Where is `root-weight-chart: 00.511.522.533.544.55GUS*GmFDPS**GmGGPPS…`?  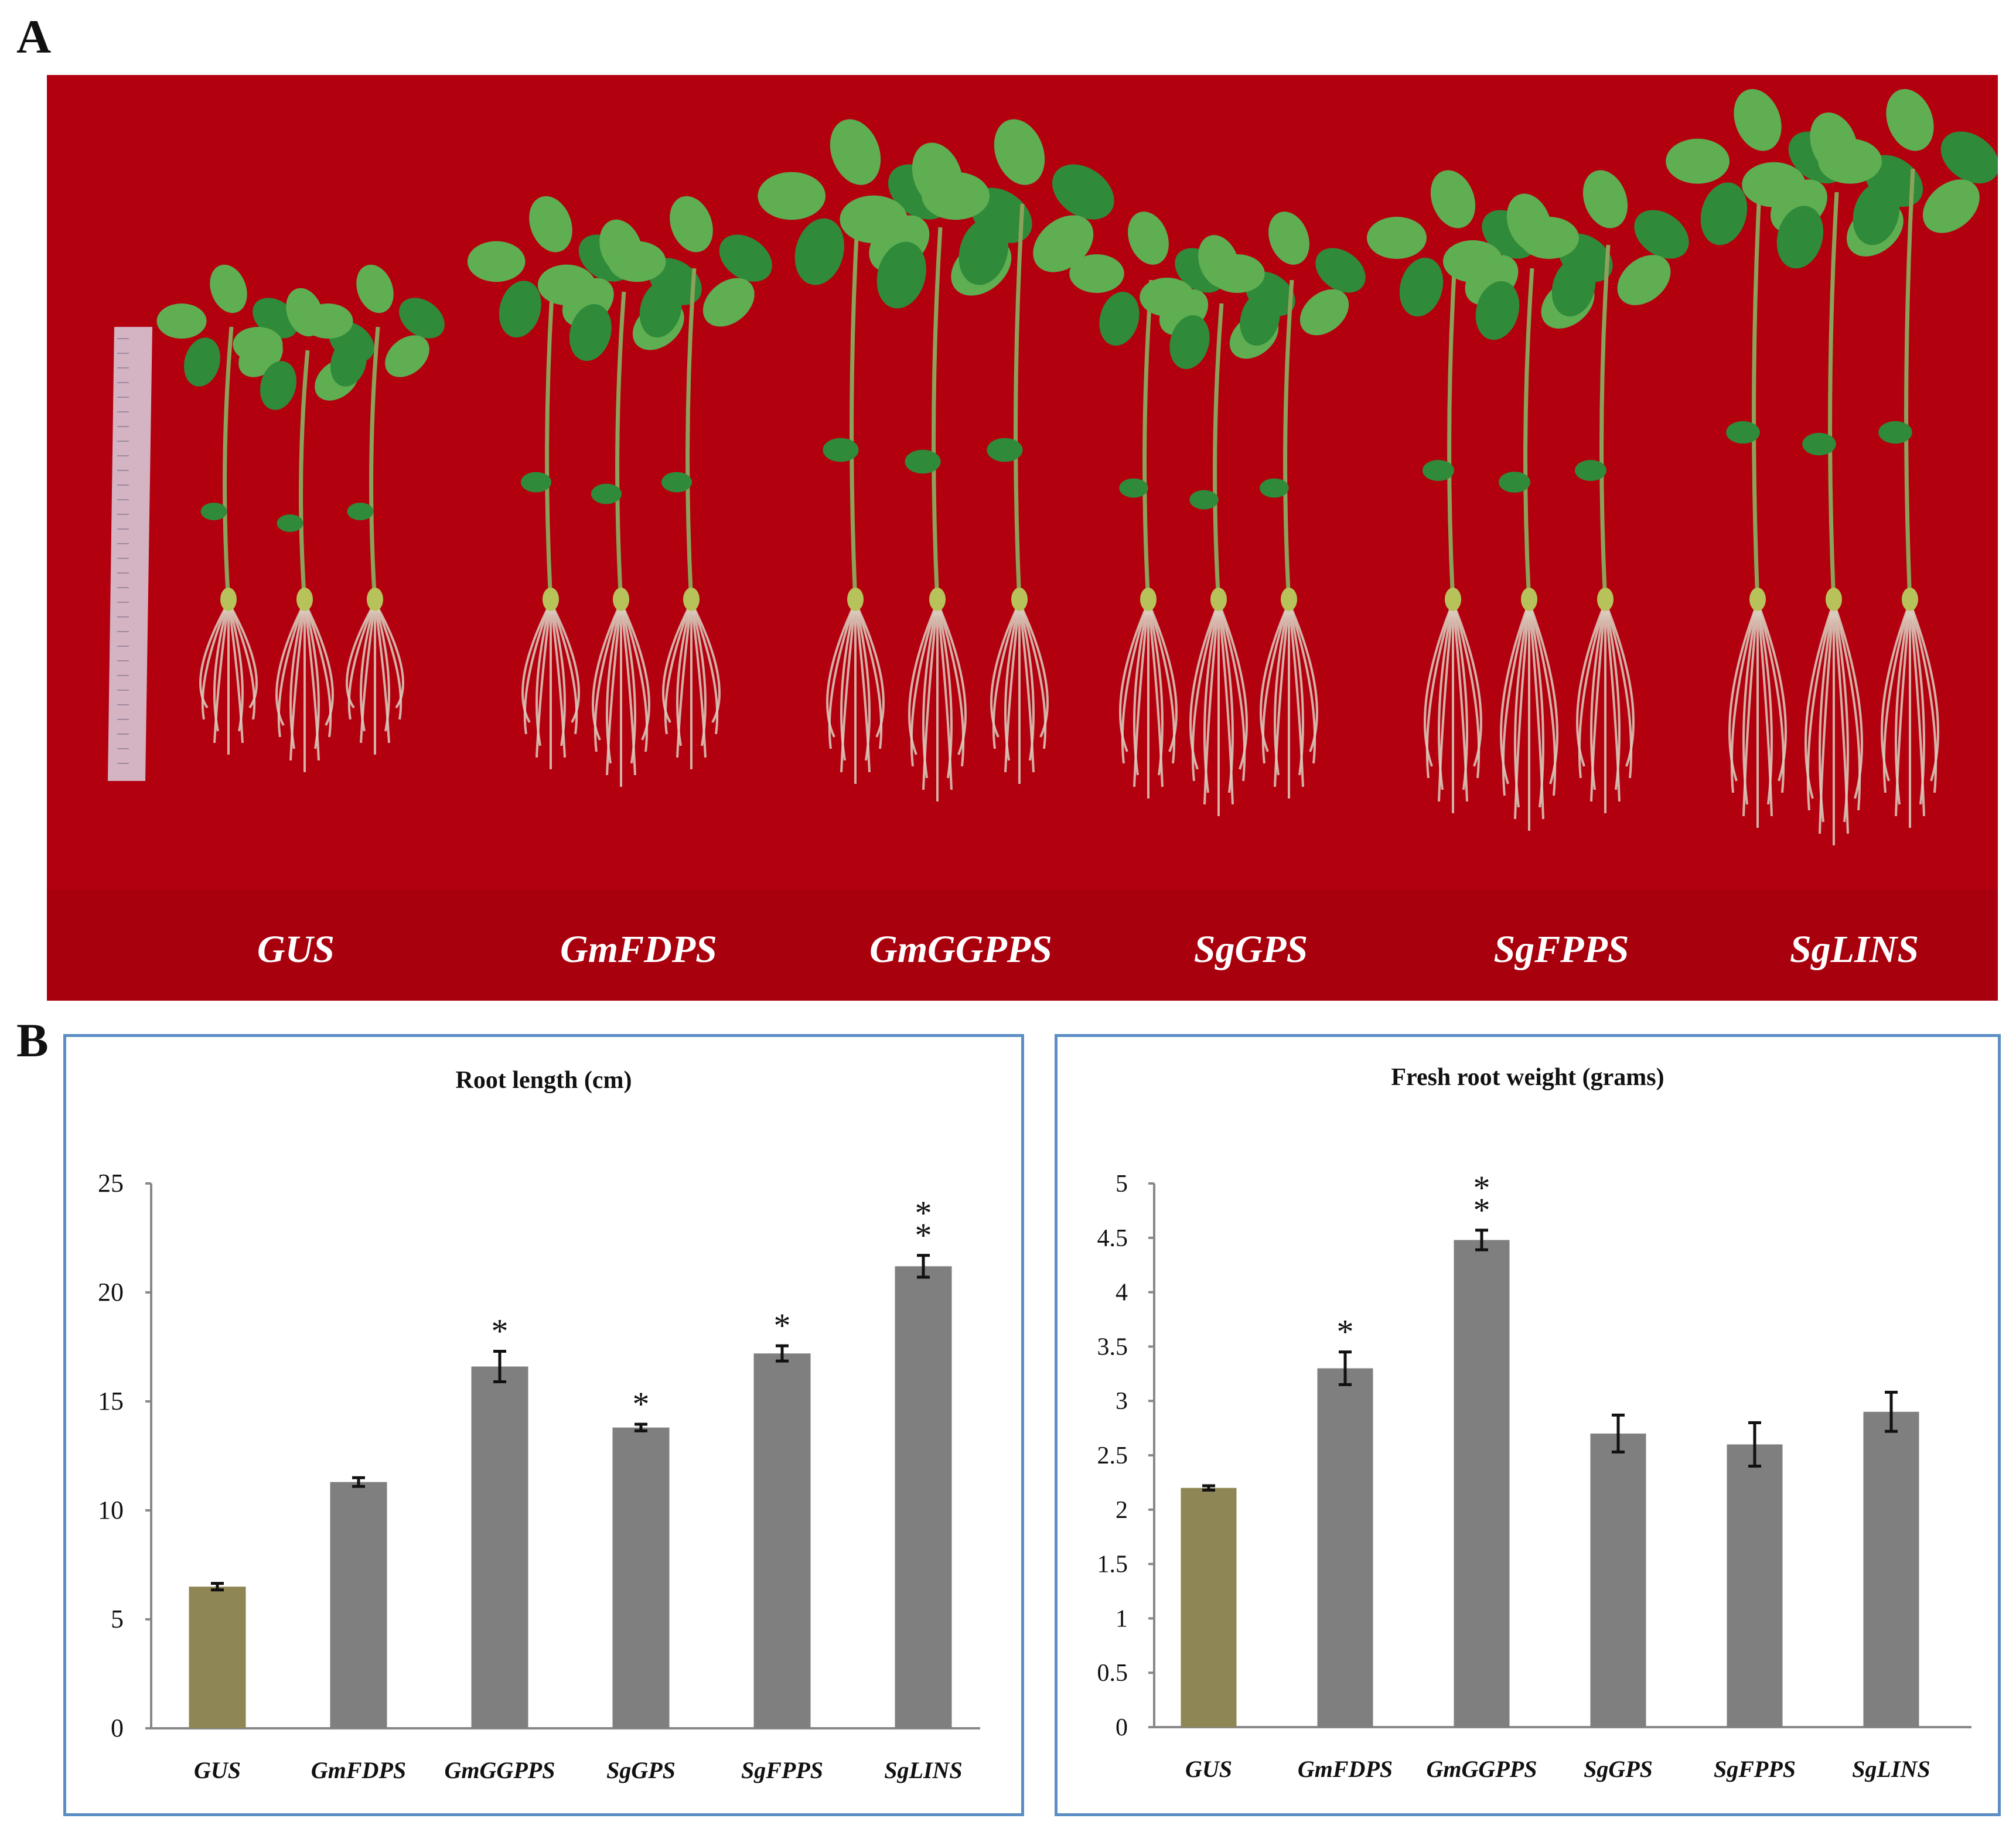 root-weight-chart: 00.511.522.533.544.55GUS*GmFDPS**GmGGPPS… is located at coordinates (1534, 1476).